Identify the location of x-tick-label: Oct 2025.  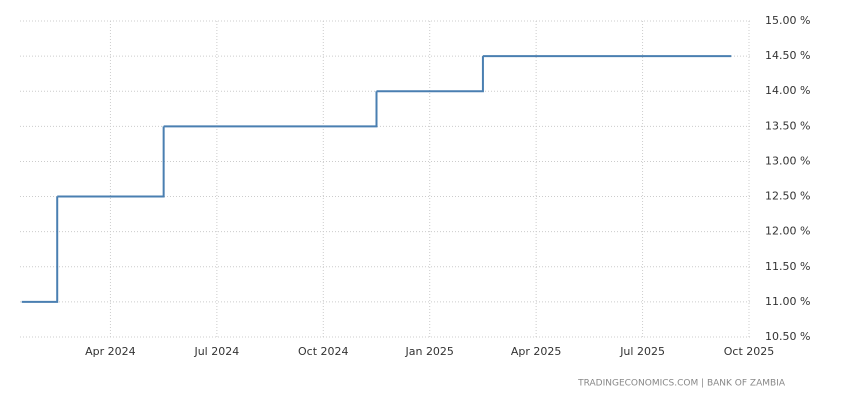
(749, 351).